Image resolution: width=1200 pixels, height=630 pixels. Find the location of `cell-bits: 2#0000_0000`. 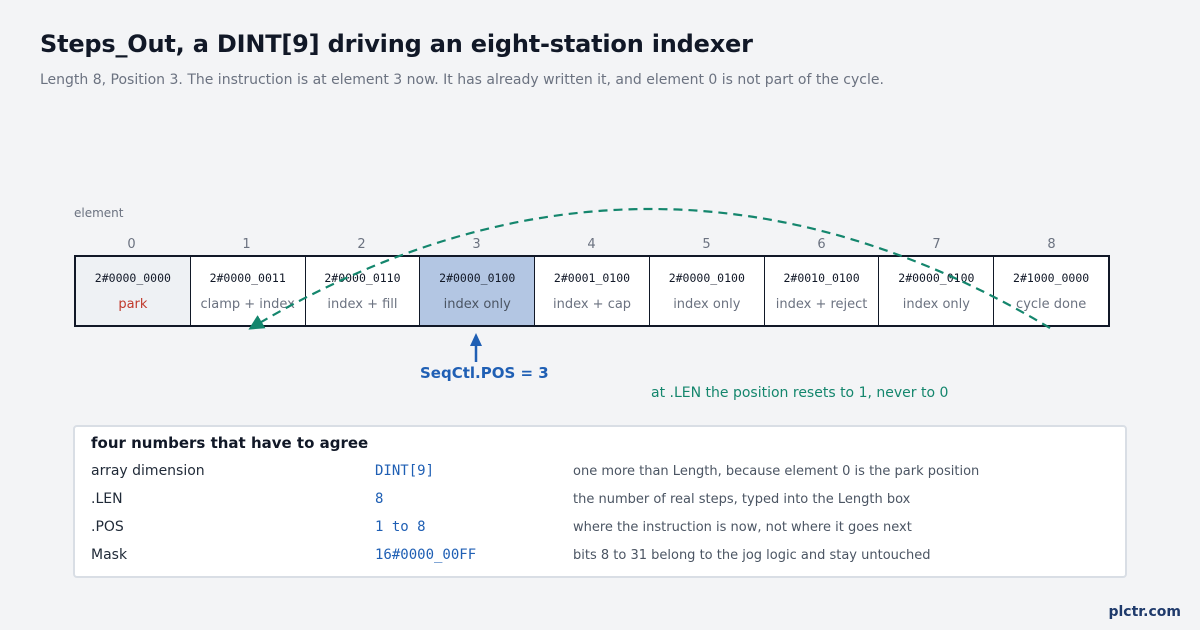

cell-bits: 2#0000_0000 is located at coordinates (132, 277).